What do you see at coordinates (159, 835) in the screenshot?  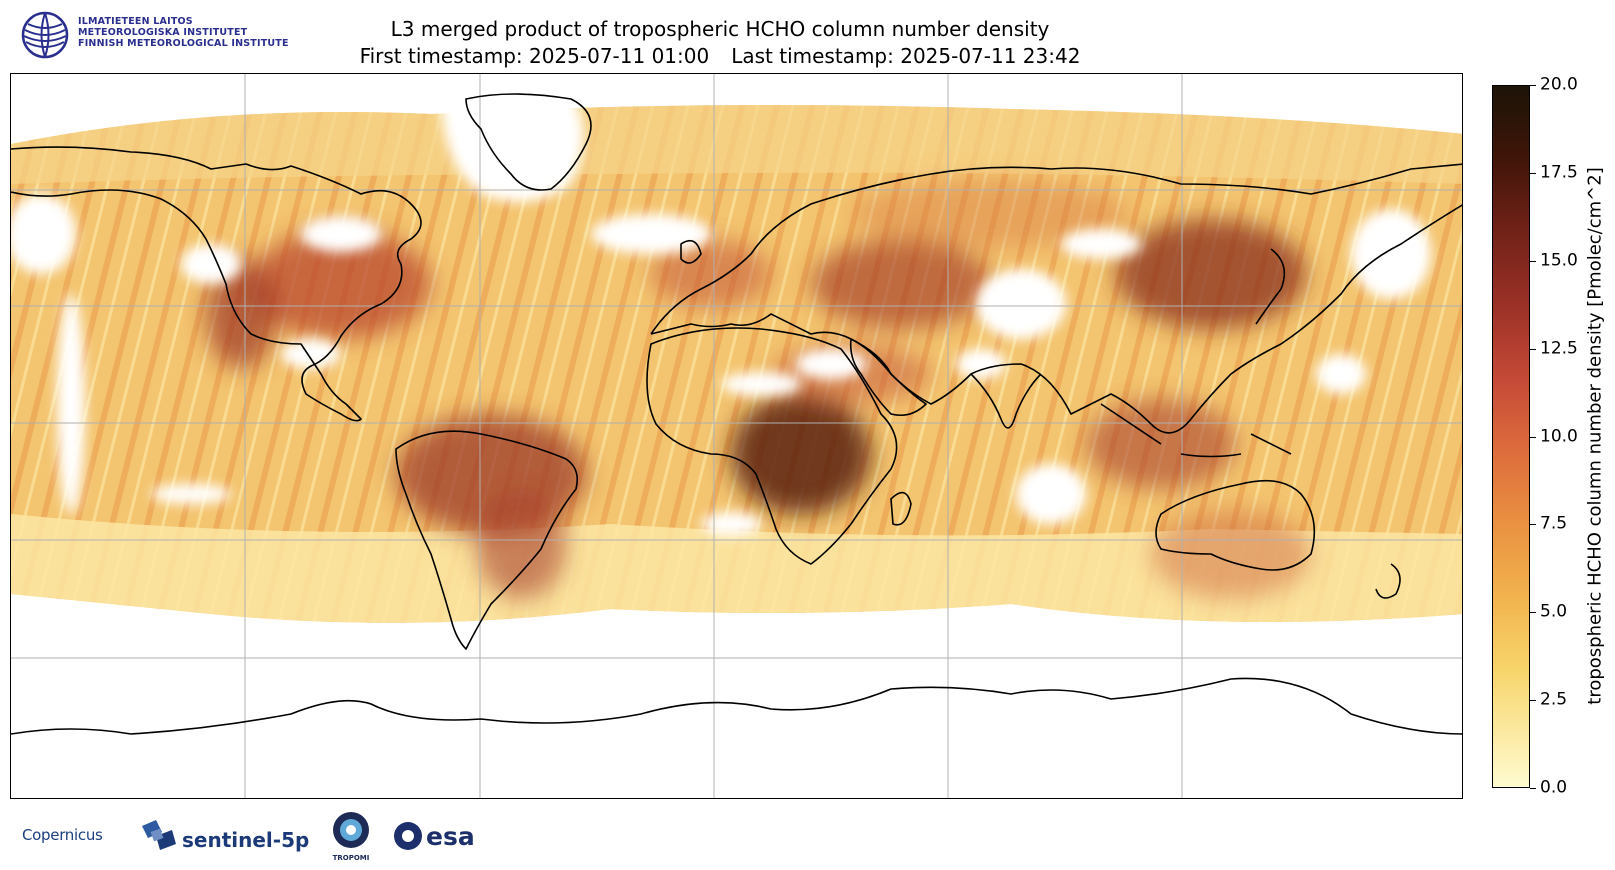 I see `satellite-icon` at bounding box center [159, 835].